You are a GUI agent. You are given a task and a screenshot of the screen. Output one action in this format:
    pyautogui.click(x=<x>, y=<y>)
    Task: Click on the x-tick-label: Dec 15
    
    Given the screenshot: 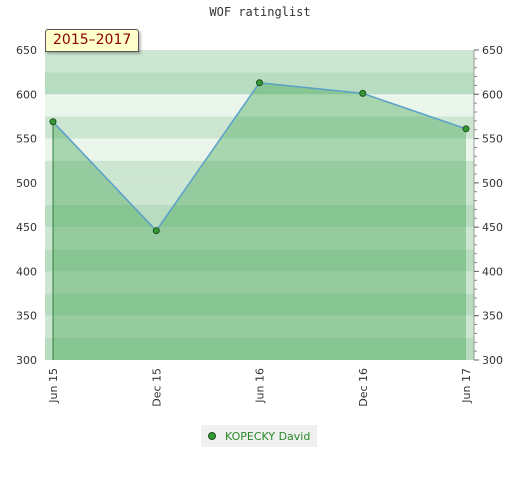 What is the action you would take?
    pyautogui.click(x=156, y=387)
    